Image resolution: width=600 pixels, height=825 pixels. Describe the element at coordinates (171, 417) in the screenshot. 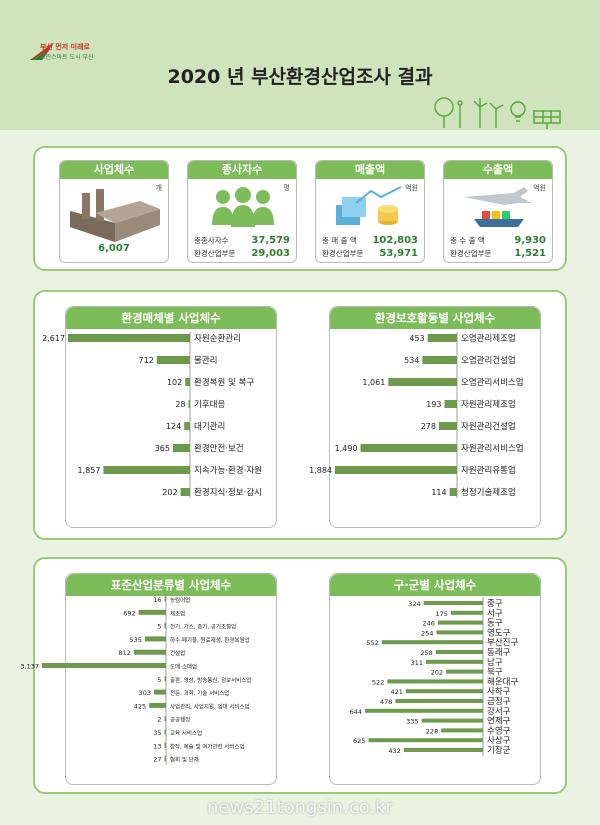

I see `chart-media-section: 환경매체별 사업체수` at that location.